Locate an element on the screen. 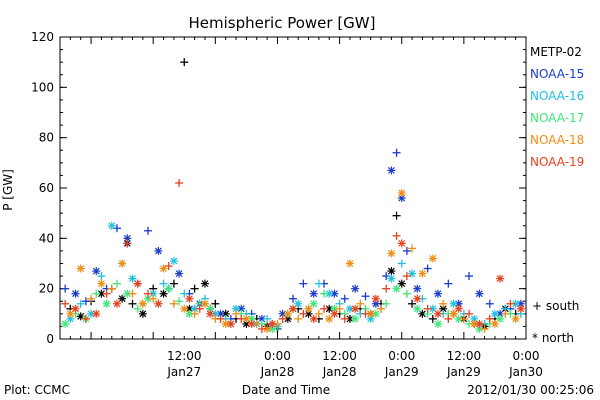 The width and height of the screenshot is (600, 400). chart-title: Hemispheric Power [GW] is located at coordinates (282, 23).